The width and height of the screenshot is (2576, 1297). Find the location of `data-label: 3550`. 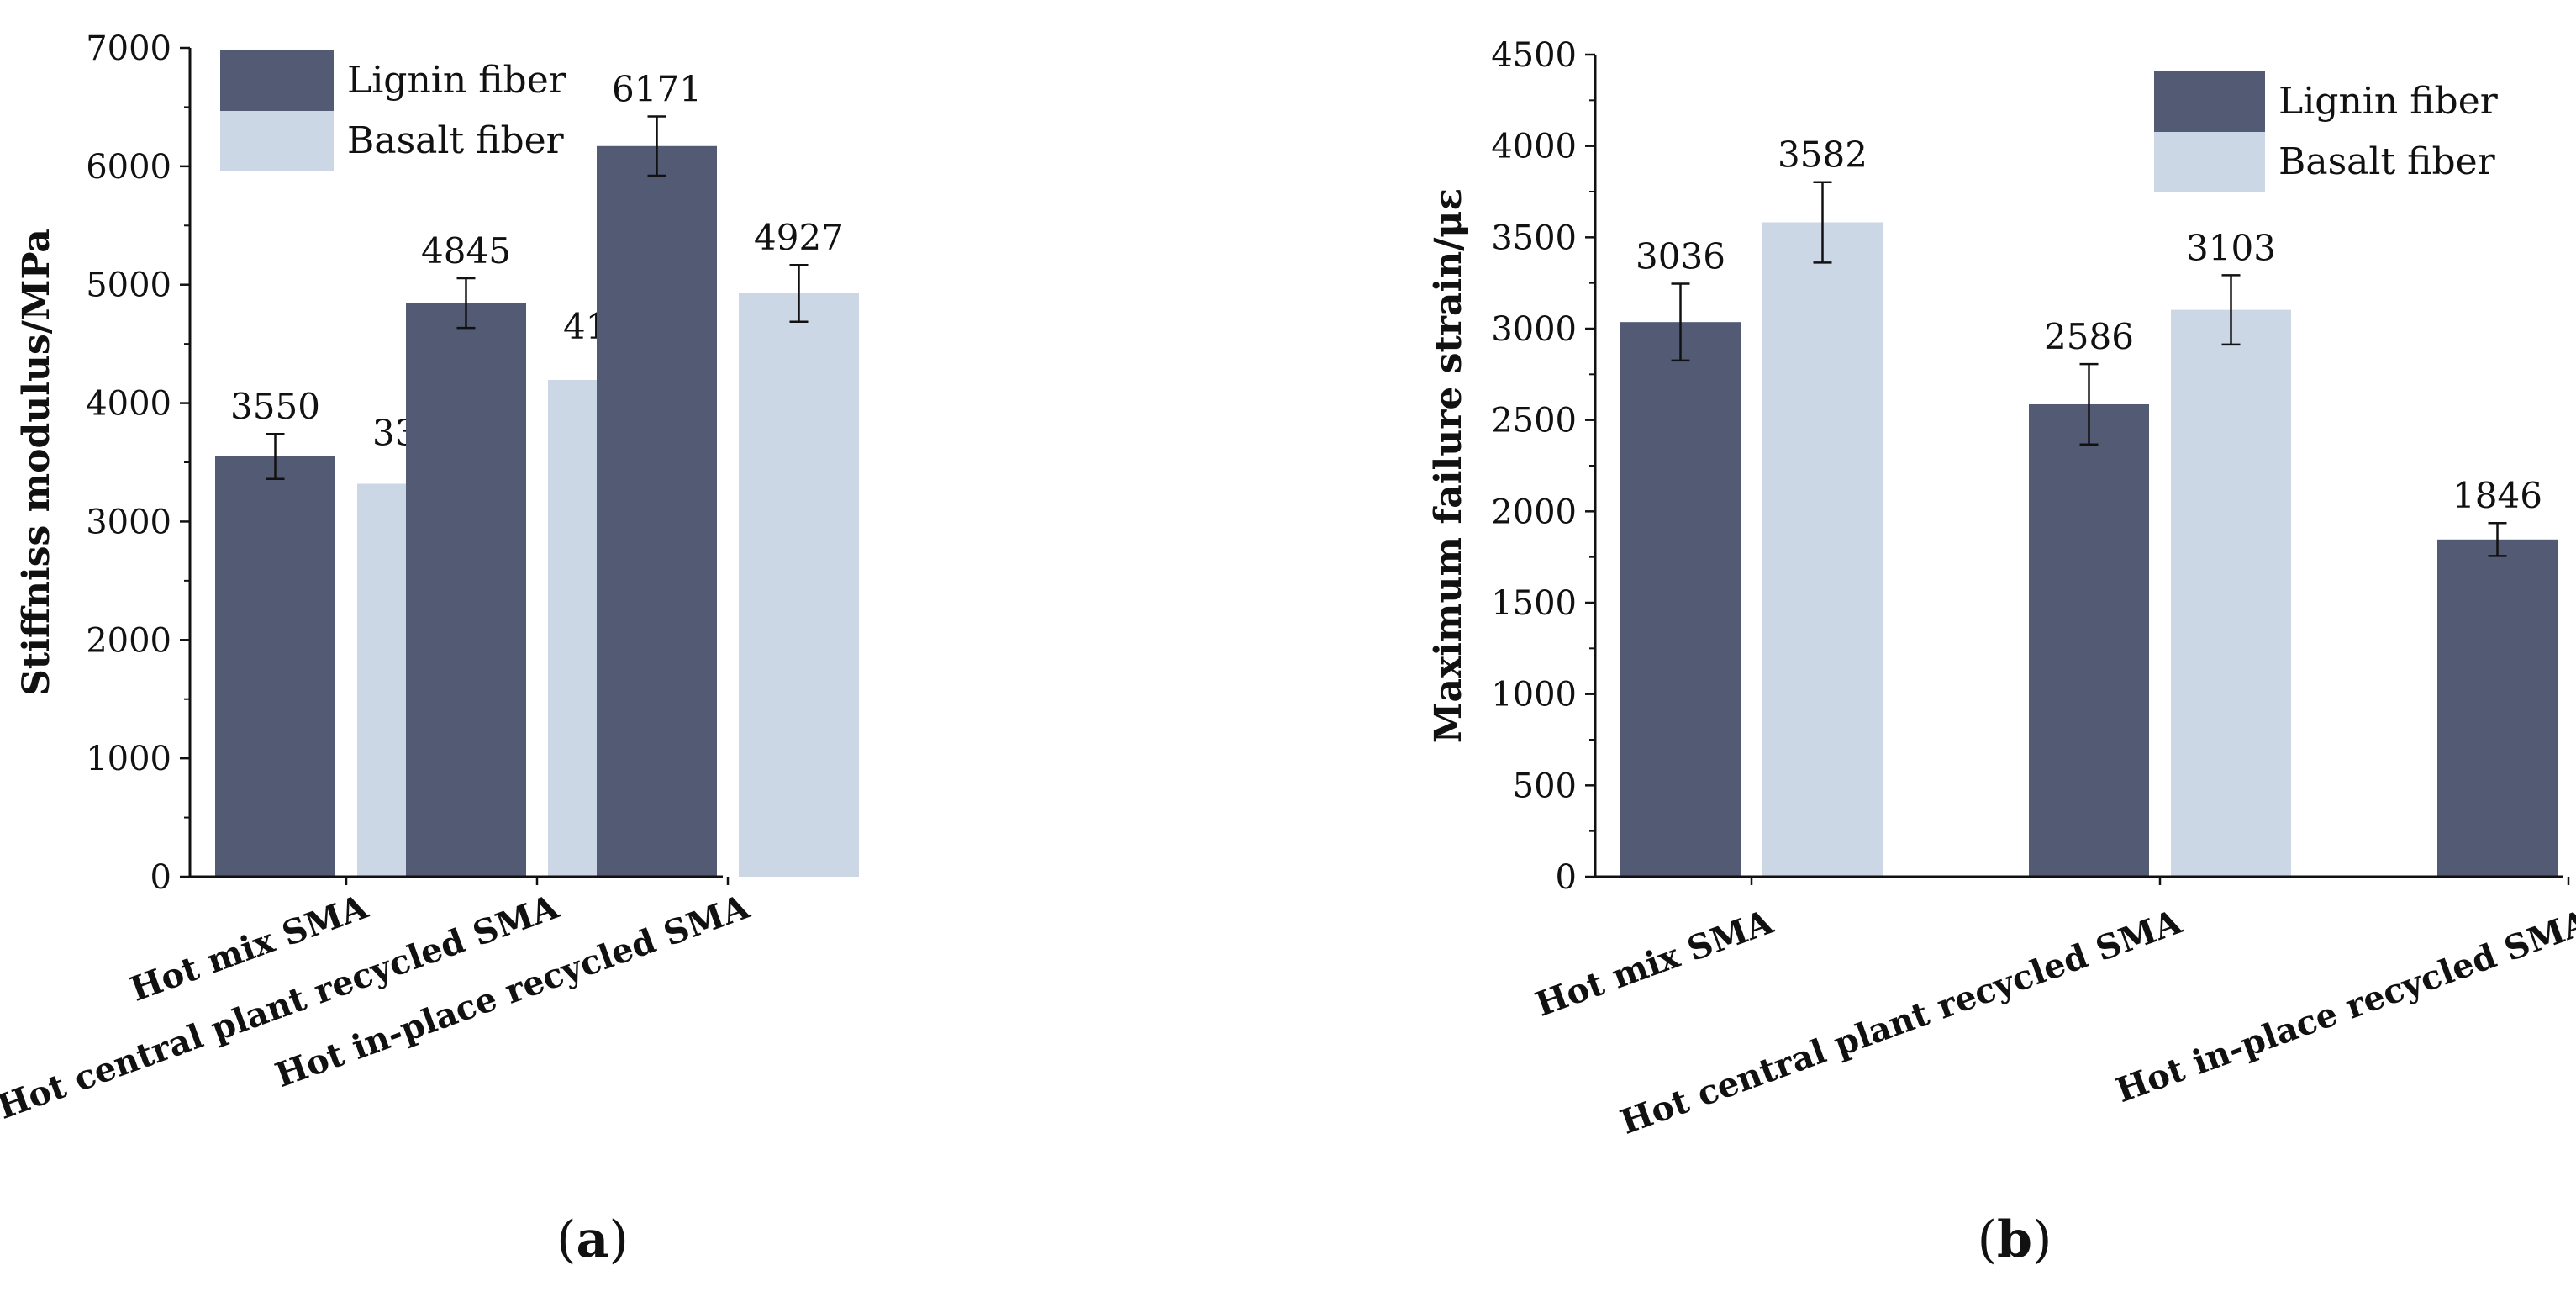

data-label: 3550 is located at coordinates (275, 406).